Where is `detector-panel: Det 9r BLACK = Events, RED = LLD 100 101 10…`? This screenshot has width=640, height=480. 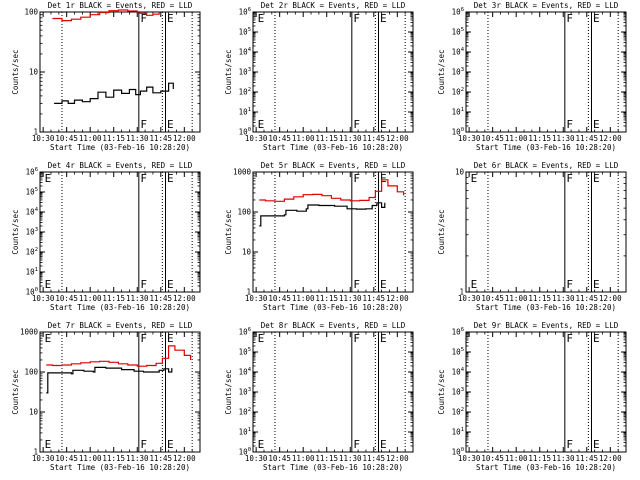 detector-panel: Det 9r BLACK = Events, RED = LLD 100 101 10… is located at coordinates (532, 396).